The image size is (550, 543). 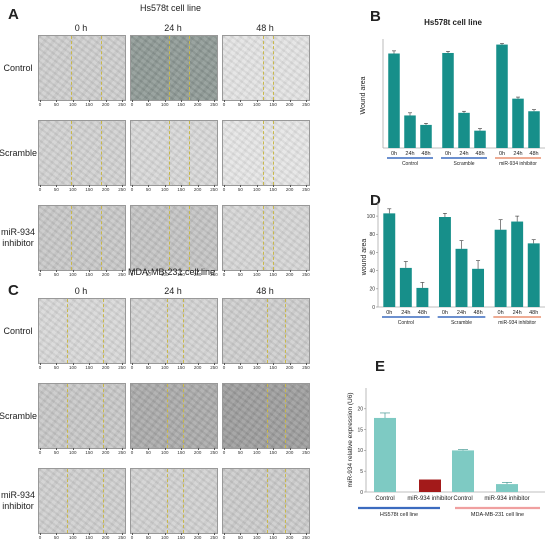 What do you see at coordinates (81, 28) in the screenshot?
I see `hs578t-col-header: 0 h` at bounding box center [81, 28].